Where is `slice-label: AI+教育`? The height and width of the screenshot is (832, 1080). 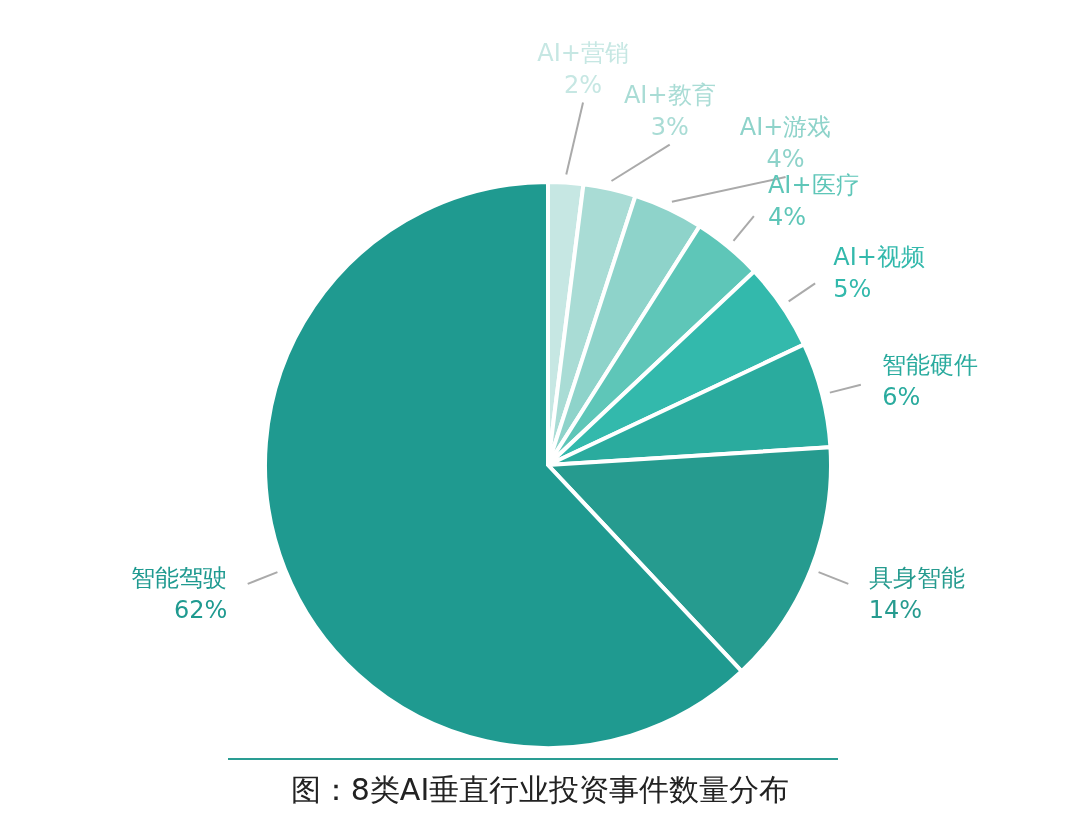
slice-label: AI+教育 is located at coordinates (669, 94).